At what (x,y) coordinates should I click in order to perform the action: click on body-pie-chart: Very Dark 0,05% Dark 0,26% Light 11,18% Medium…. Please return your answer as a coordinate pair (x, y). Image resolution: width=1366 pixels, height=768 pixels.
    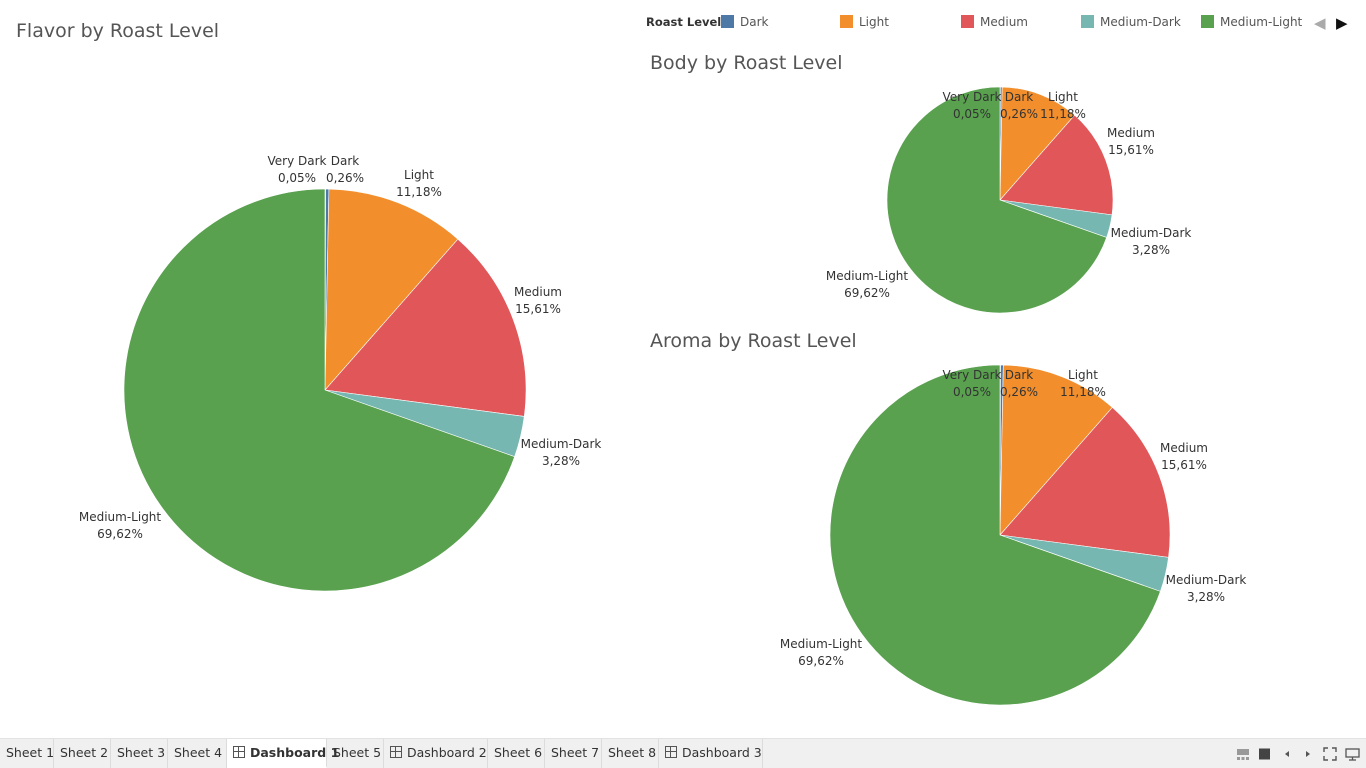
    Looking at the image, I should click on (1009, 200).